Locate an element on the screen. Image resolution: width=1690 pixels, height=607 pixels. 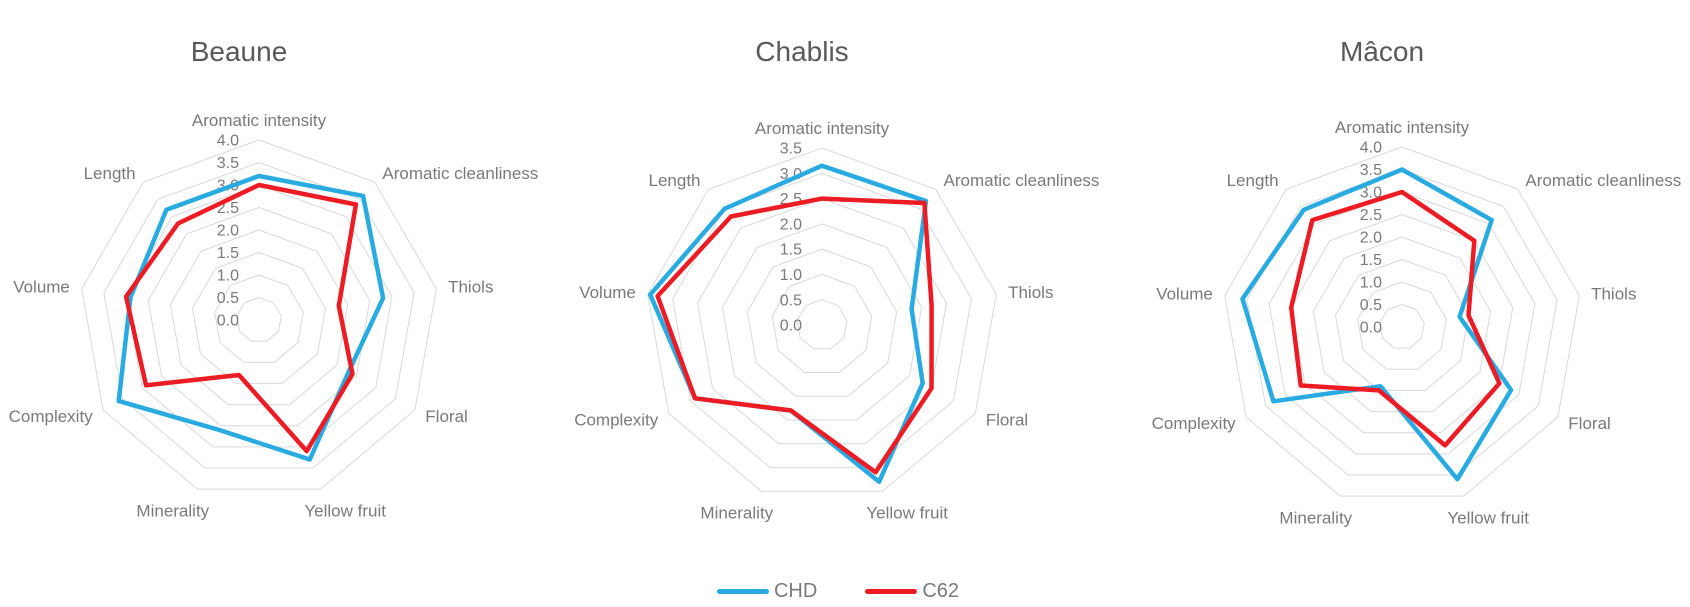
legend-item-chd: CHD is located at coordinates (767, 591).